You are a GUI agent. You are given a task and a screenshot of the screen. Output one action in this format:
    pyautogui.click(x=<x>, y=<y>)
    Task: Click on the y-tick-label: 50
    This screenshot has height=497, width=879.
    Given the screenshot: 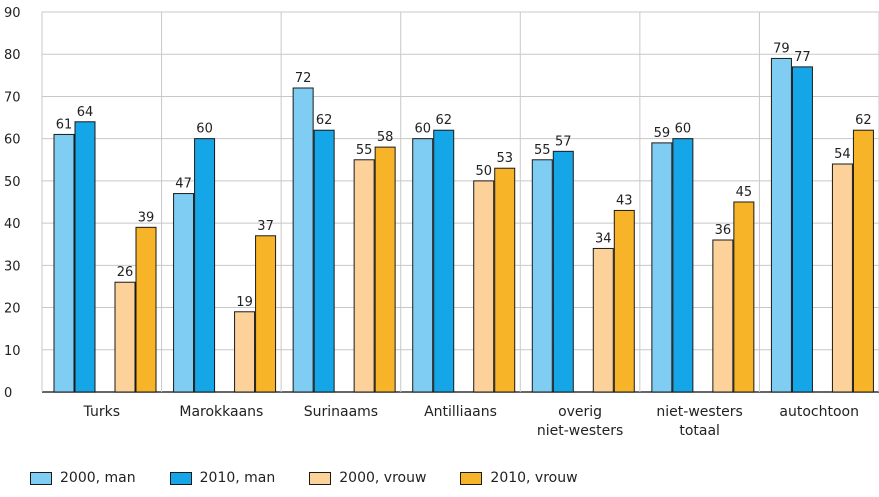 What is the action you would take?
    pyautogui.click(x=12, y=182)
    